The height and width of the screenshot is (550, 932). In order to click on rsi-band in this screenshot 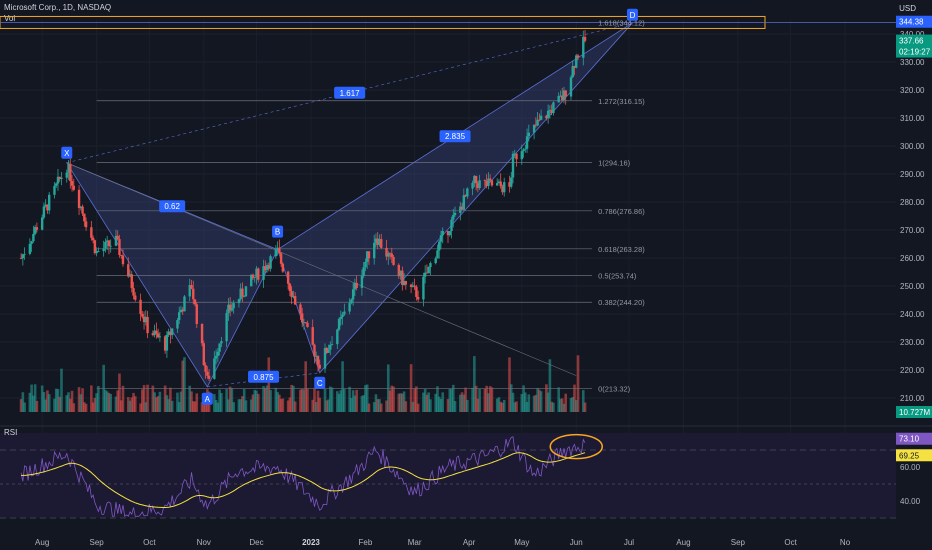, I will do `click(448, 475)`.